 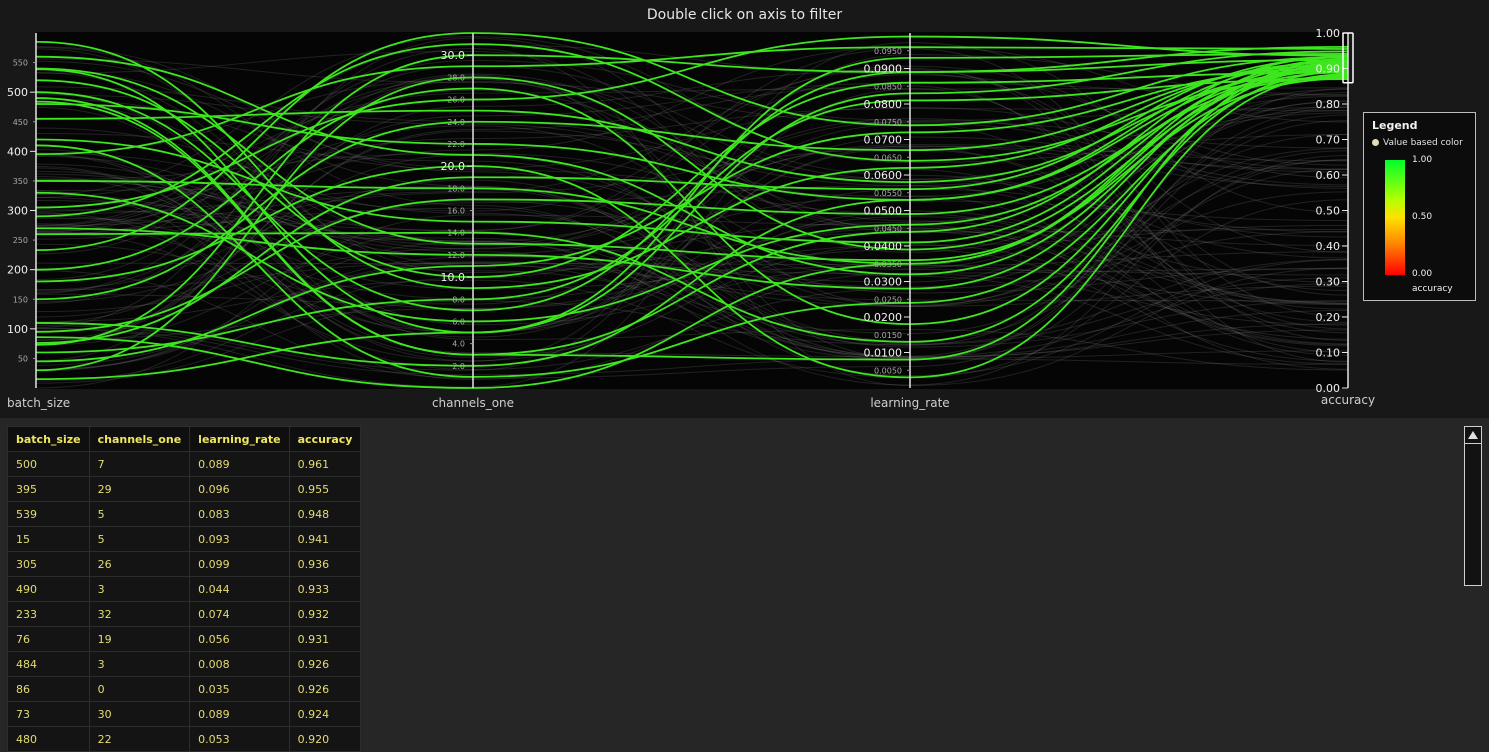 What do you see at coordinates (17, 329) in the screenshot?
I see `tick-label: 100` at bounding box center [17, 329].